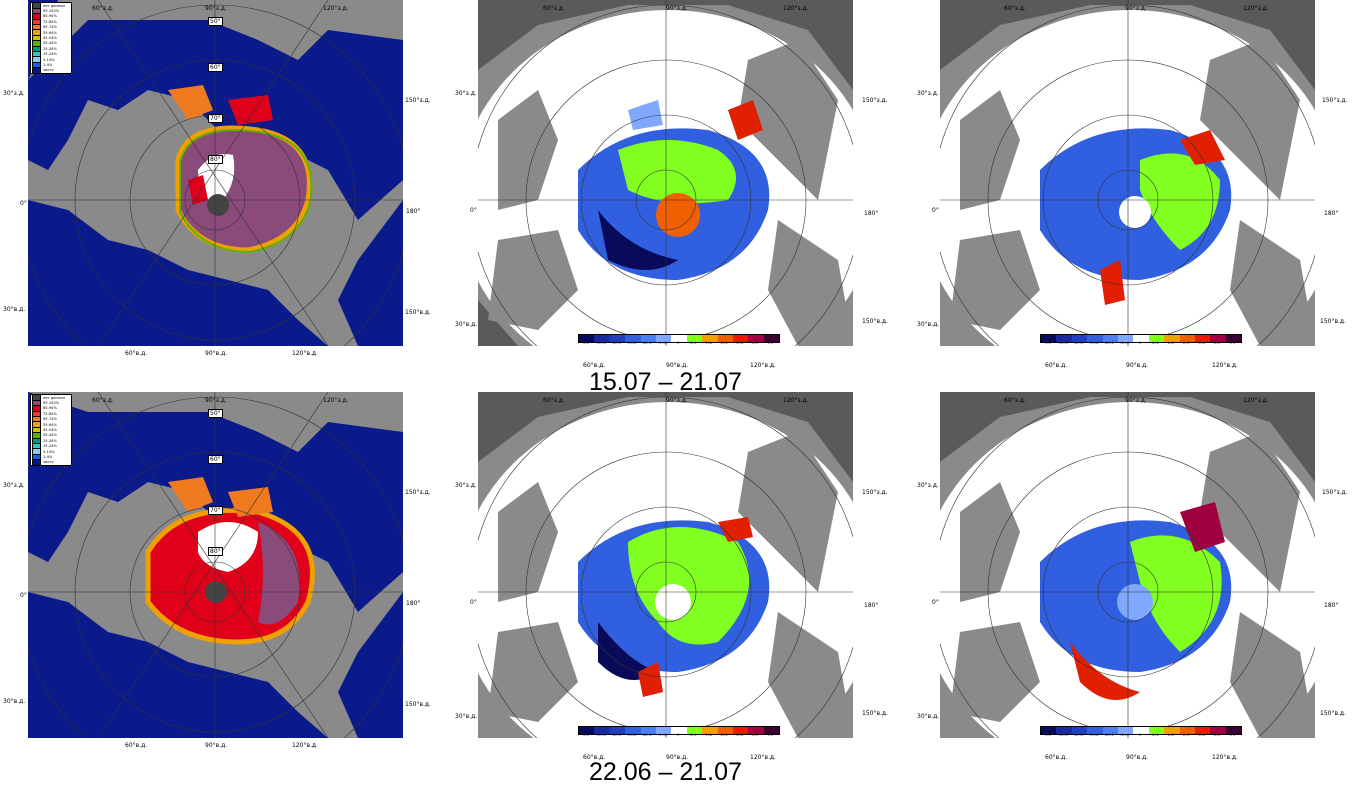 Image resolution: width=1353 pixels, height=789 pixels. Describe the element at coordinates (665, 382) in the screenshot. I see `period-caption-1: 15.07 – 21.07` at that location.